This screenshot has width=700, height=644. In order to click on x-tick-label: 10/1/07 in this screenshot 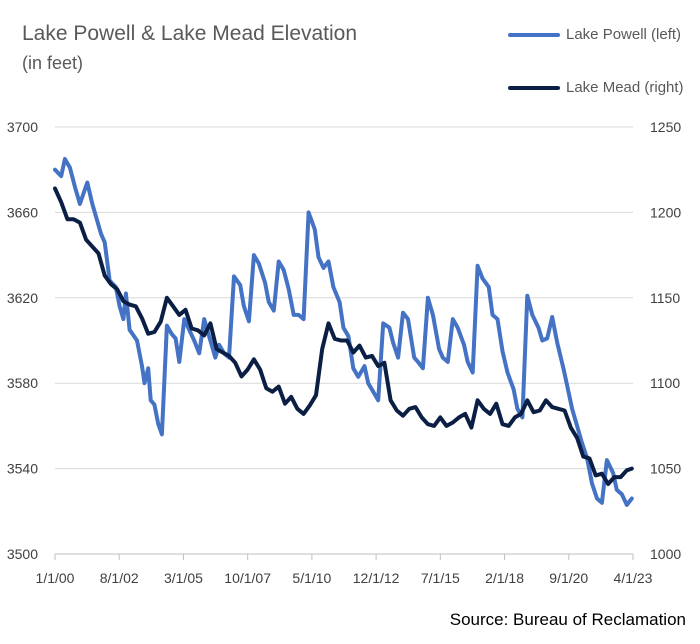, I will do `click(247, 578)`.